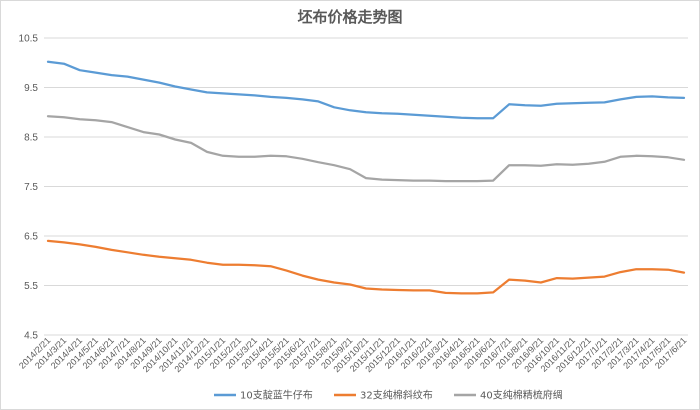 The height and width of the screenshot is (410, 700). What do you see at coordinates (31, 286) in the screenshot?
I see `y-tick-label: 5.5` at bounding box center [31, 286].